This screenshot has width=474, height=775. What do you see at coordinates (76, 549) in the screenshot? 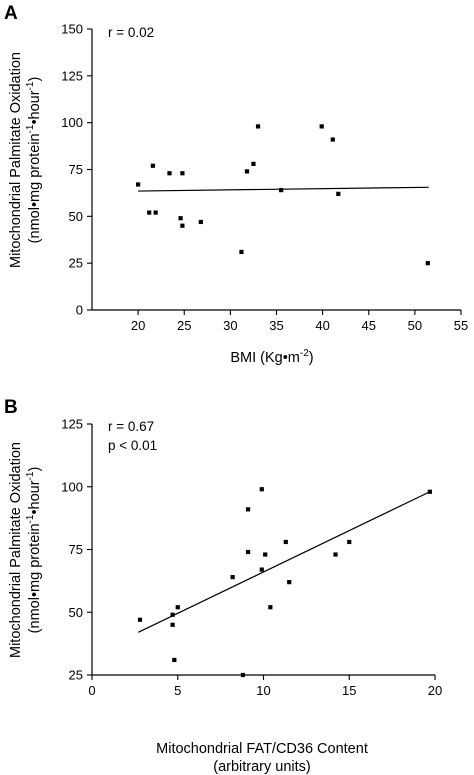
I see `panel-b-y-tick-label: 75` at bounding box center [76, 549].